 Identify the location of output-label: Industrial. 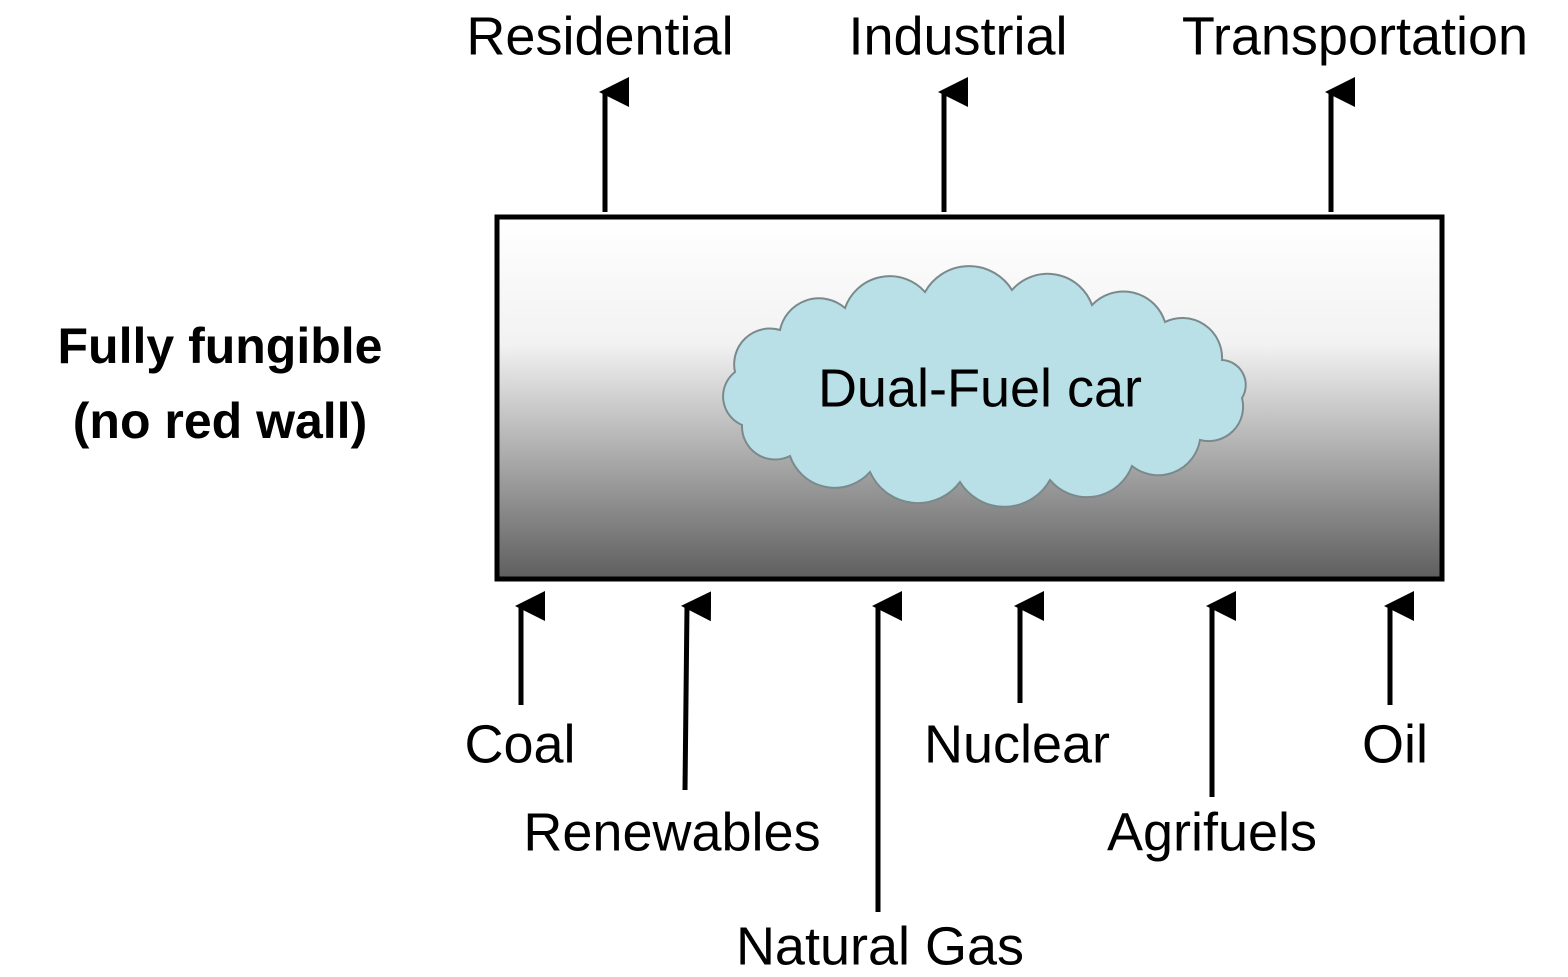
(957, 36).